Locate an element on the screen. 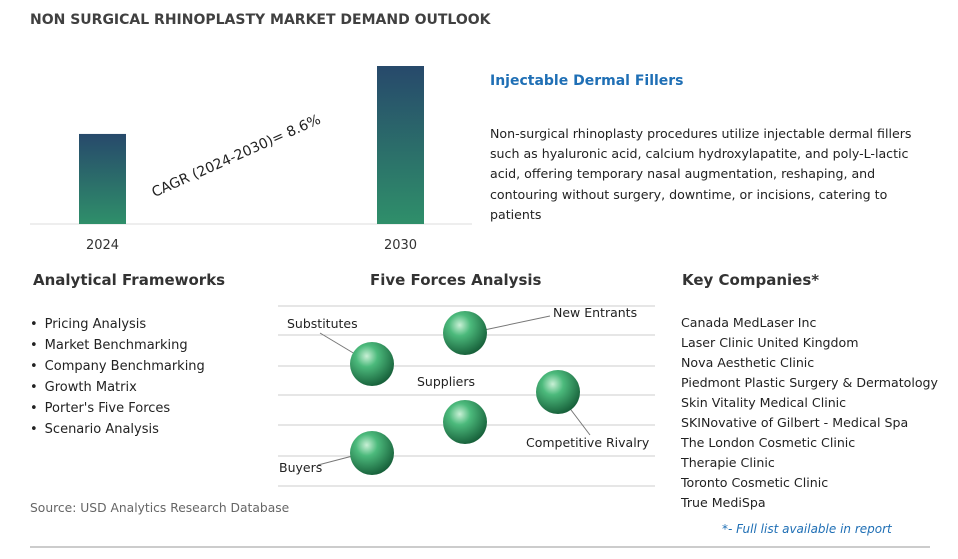 This screenshot has width=958, height=559. force-label: Competitive Rivalry is located at coordinates (588, 442).